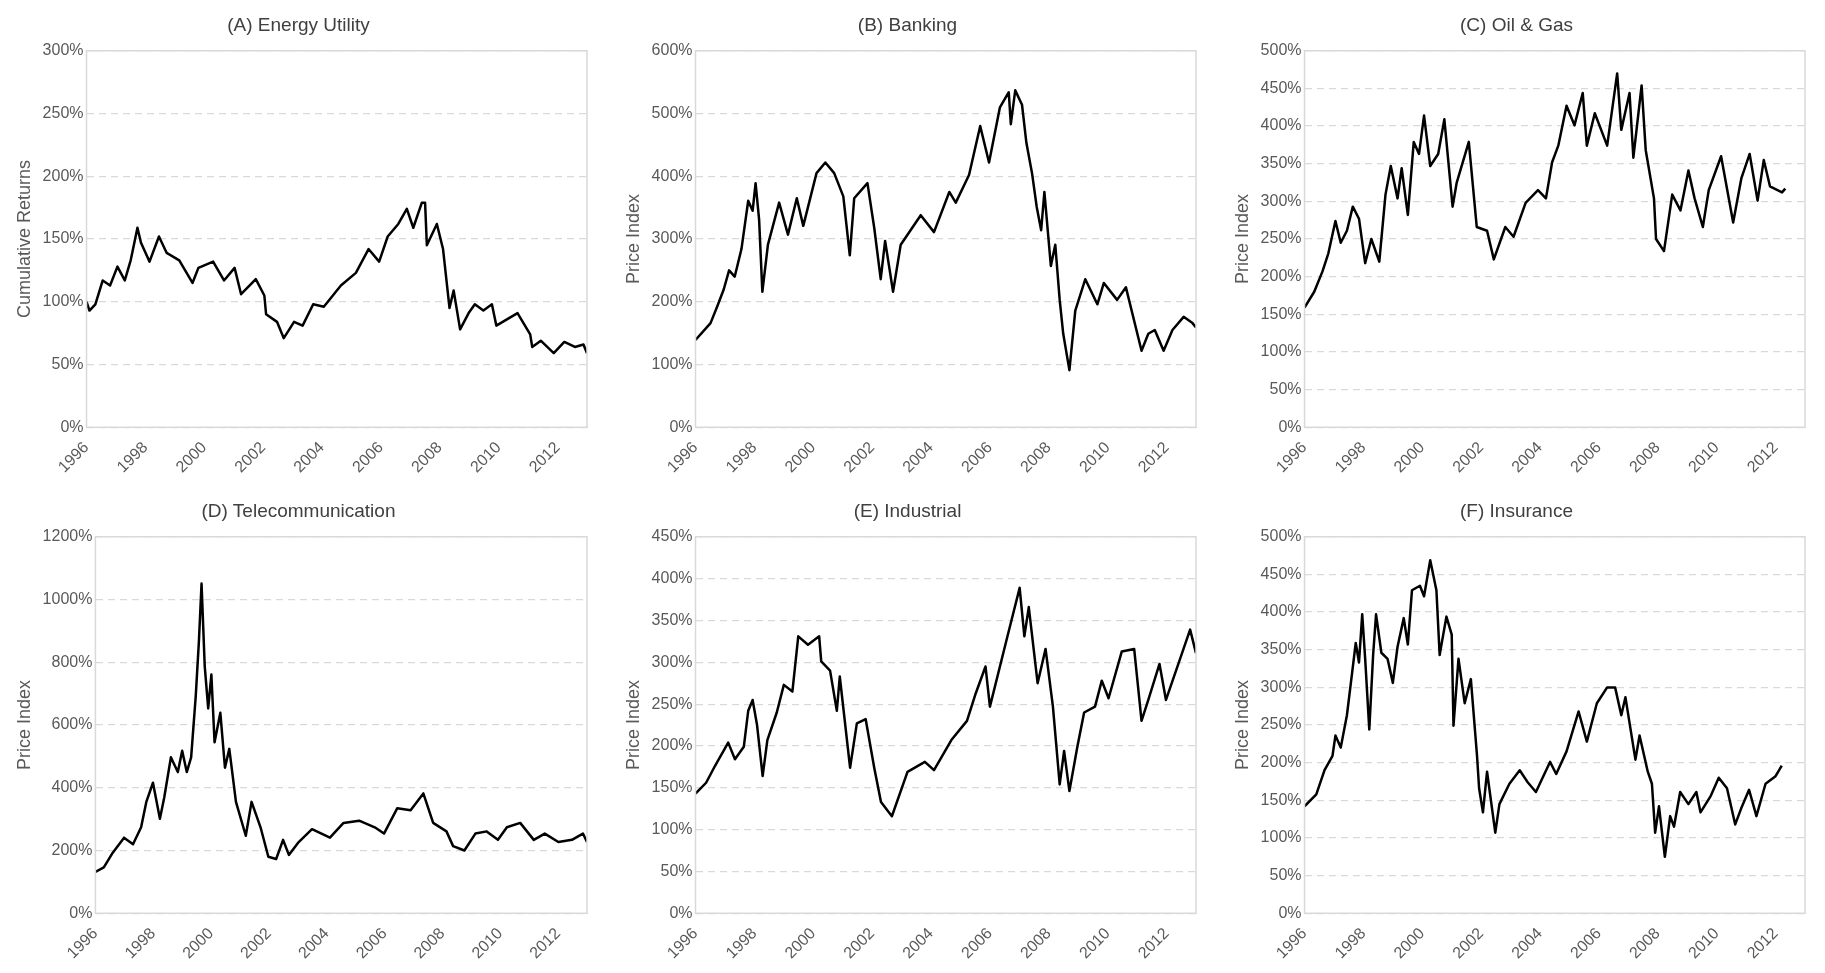 The height and width of the screenshot is (973, 1825). Describe the element at coordinates (67, 536) in the screenshot. I see `y-tick-label: 1200%` at that location.